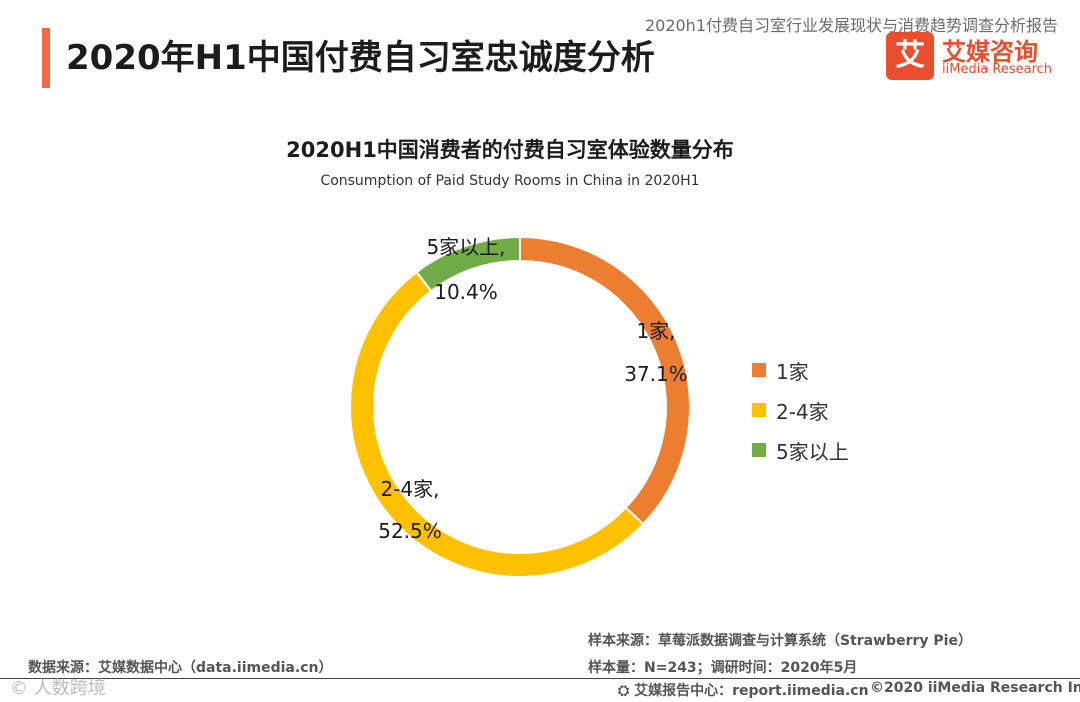  What do you see at coordinates (409, 489) in the screenshot?
I see `data-label-name-2: 2-4家,` at bounding box center [409, 489].